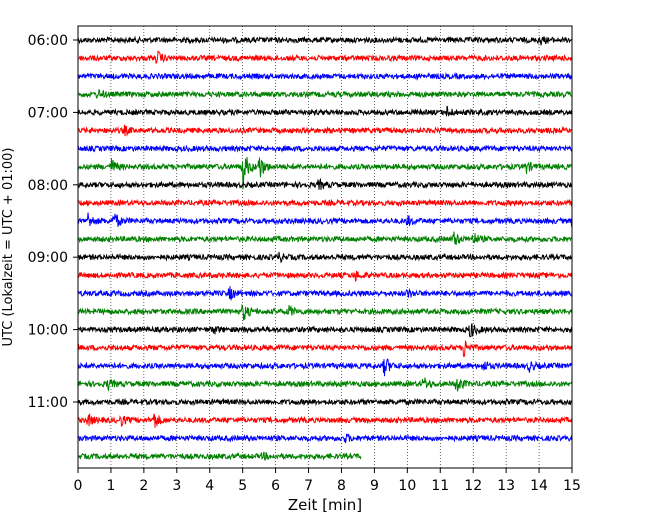  I want to click on x-tick-label-7: 7, so click(308, 486).